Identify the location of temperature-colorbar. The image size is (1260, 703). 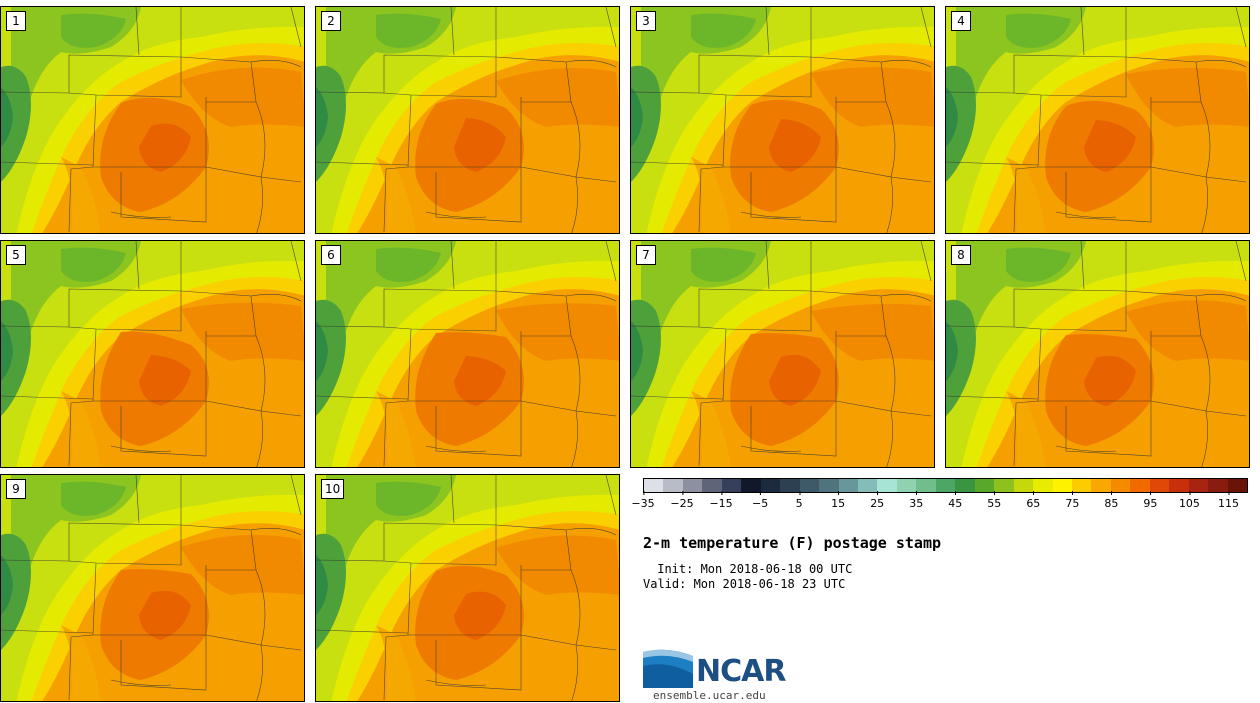
(945, 485).